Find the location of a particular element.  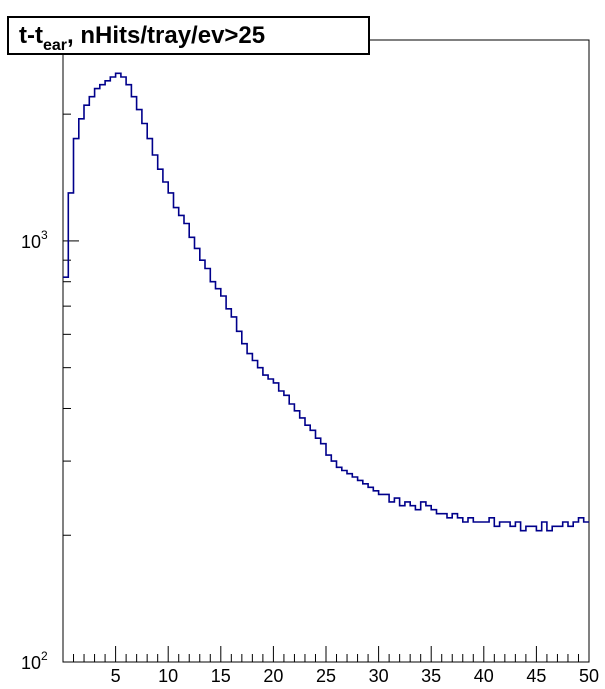

x-tick-label: 20 is located at coordinates (273, 676).